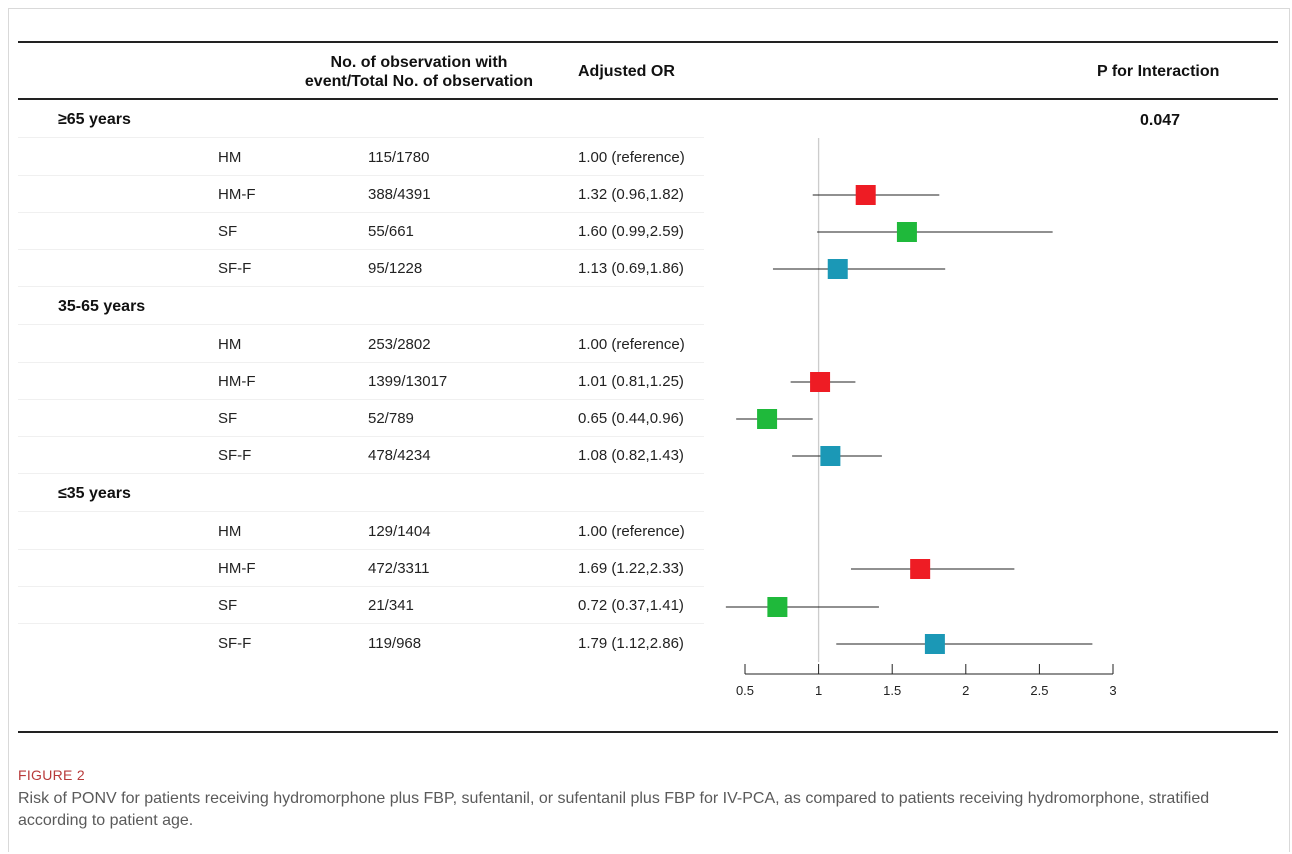 Image resolution: width=1292 pixels, height=854 pixels. Describe the element at coordinates (361, 644) in the screenshot. I see `table-row: SF-F 119/968 1.79 (1.12,2.86)` at that location.